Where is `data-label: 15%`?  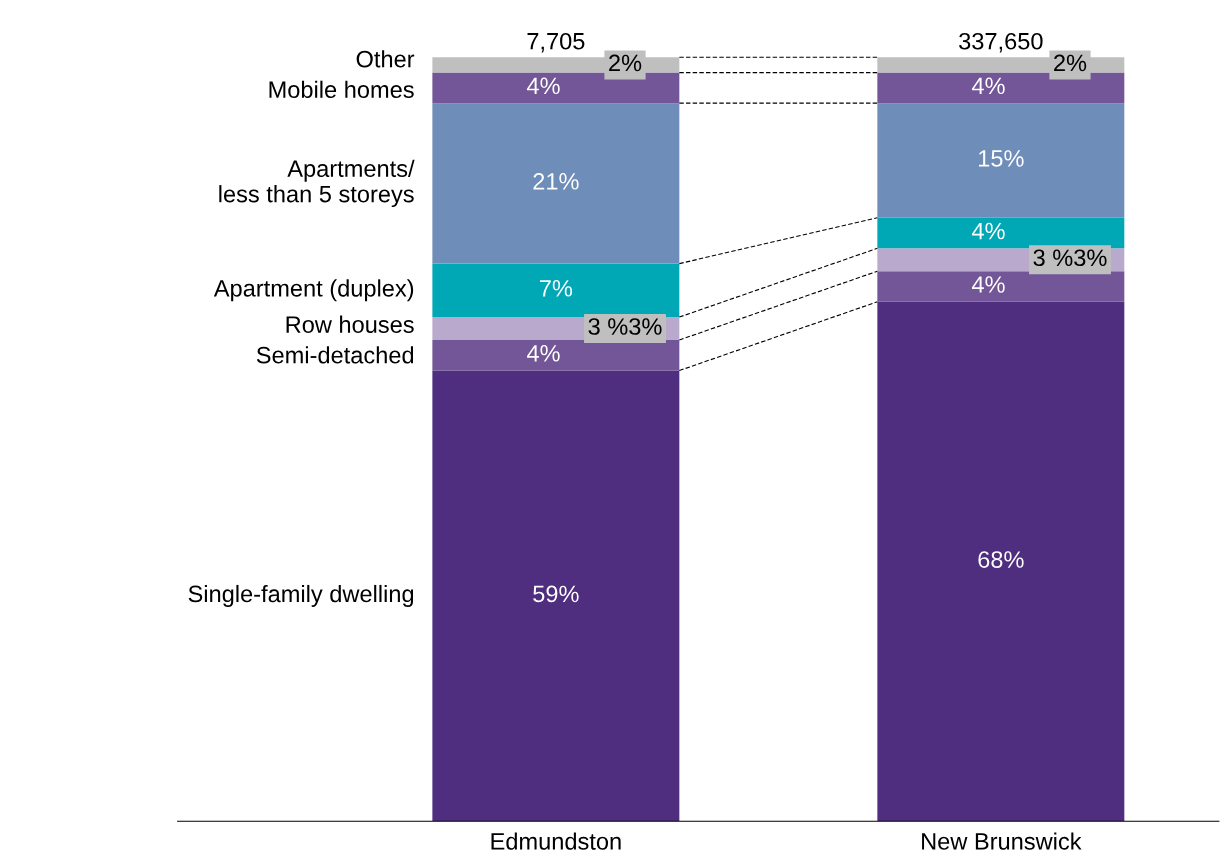 data-label: 15% is located at coordinates (1001, 158).